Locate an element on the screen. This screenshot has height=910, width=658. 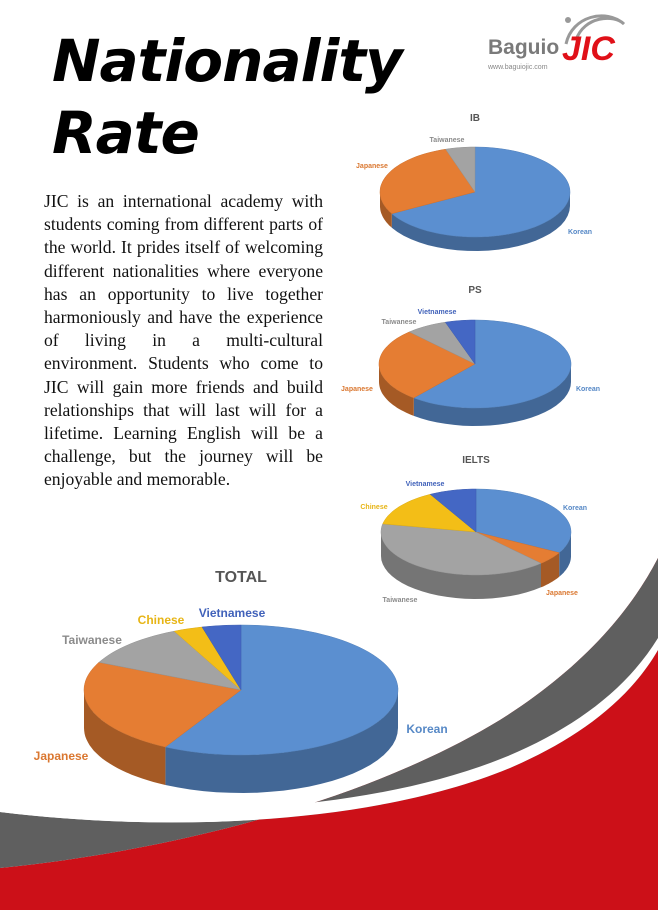
chart-title: PS is located at coordinates (475, 290).